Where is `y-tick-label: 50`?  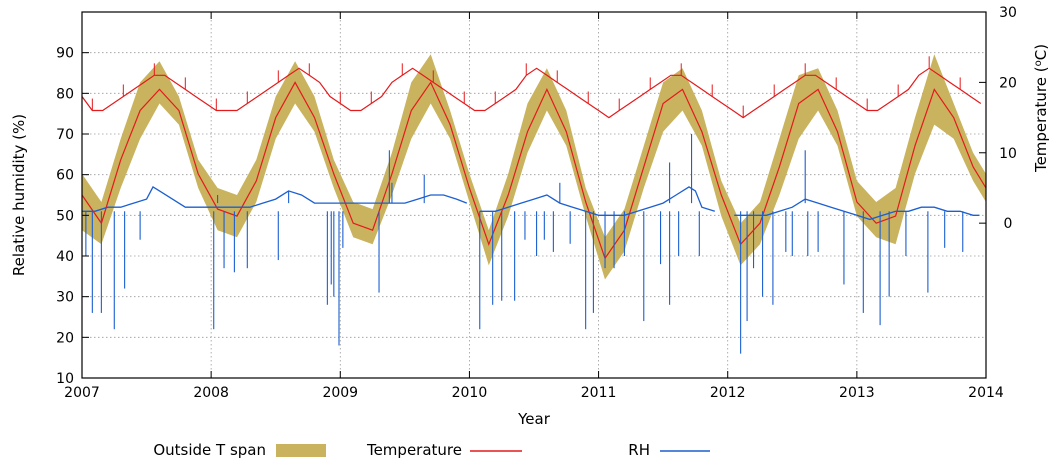 y-tick-label: 50 is located at coordinates (65, 216).